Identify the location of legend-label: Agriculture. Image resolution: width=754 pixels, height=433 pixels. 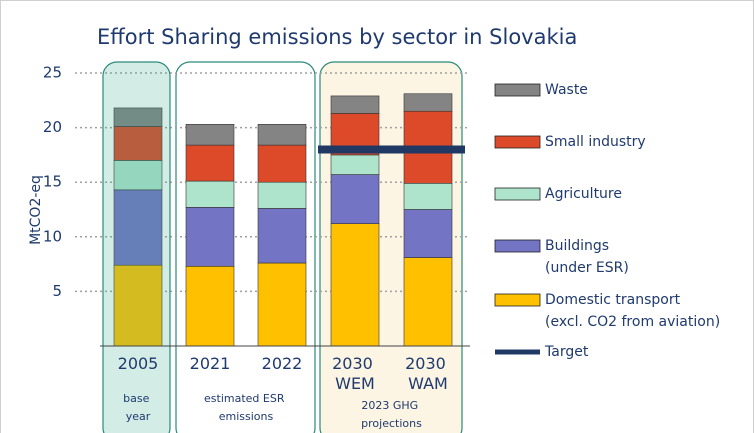
(583, 194).